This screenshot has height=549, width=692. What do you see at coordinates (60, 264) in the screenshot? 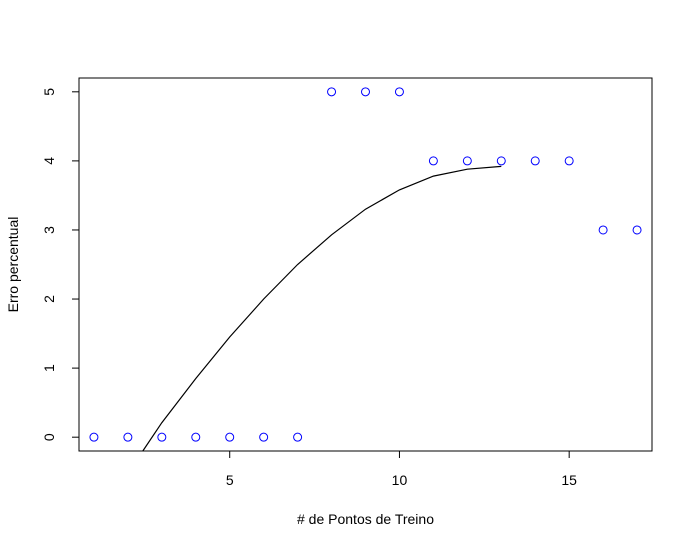
I see `y-axis: 0 1 2 3 4 5` at bounding box center [60, 264].